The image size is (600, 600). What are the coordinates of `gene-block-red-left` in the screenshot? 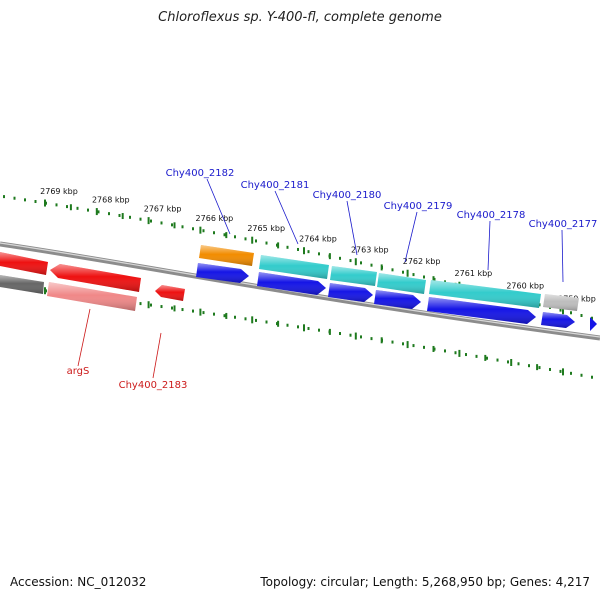 It's located at (24, 263).